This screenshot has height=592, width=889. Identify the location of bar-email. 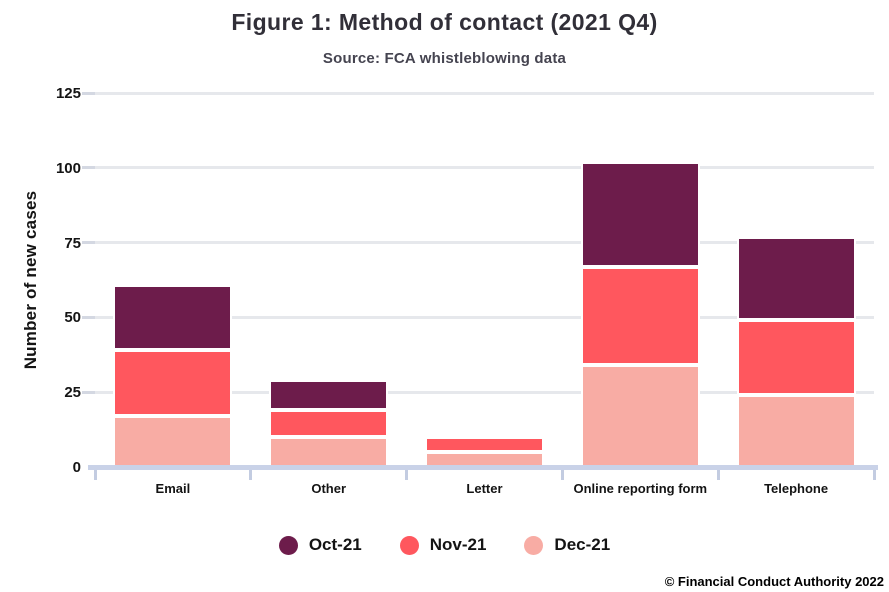
(173, 375).